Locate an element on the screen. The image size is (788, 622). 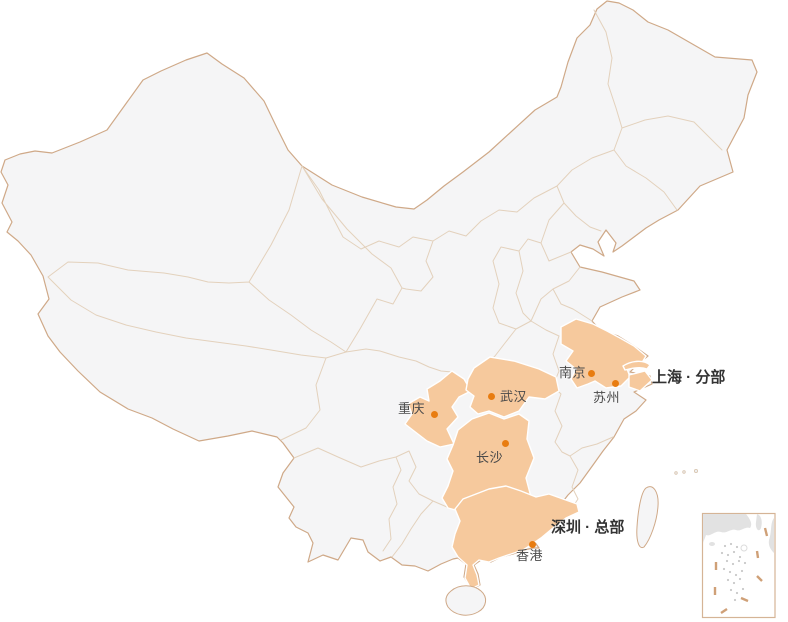
nanjing-marker-dot-icon is located at coordinates (591, 373).